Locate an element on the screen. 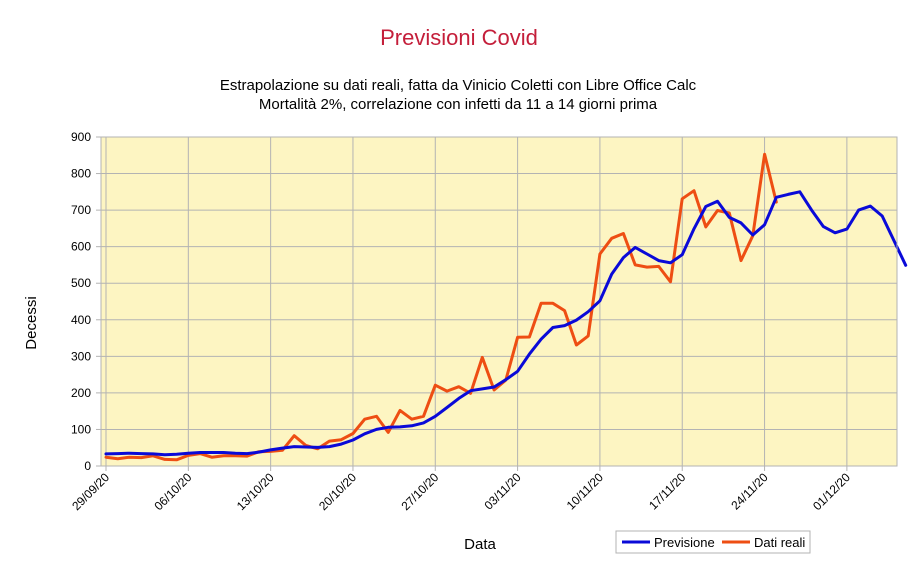 This screenshot has width=917, height=572. x-tick-label: 13/10/20 is located at coordinates (255, 491).